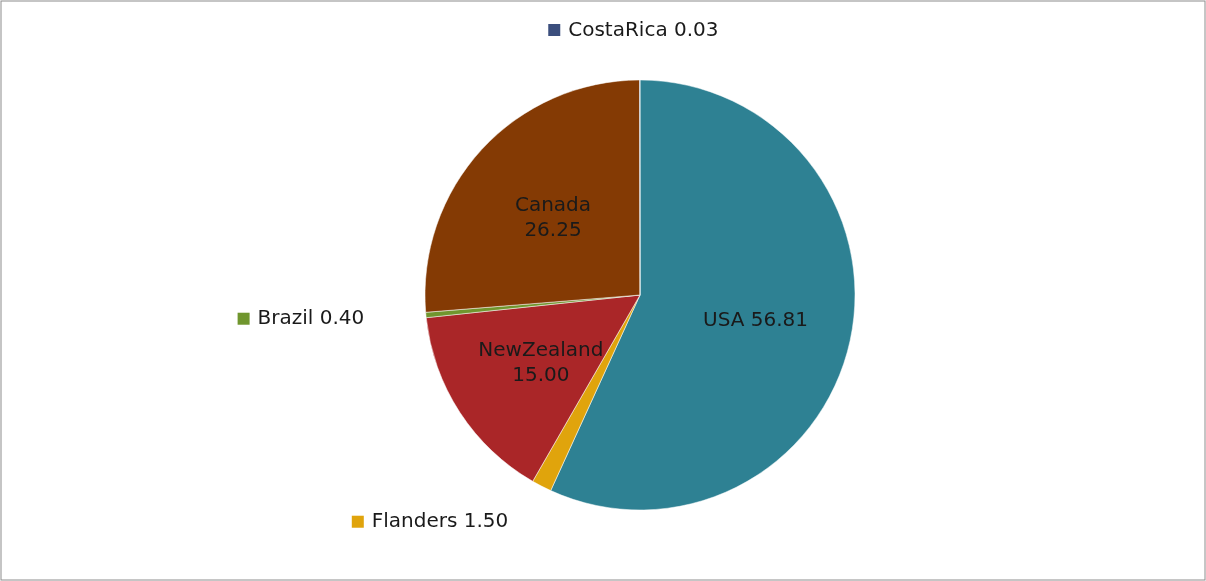 The height and width of the screenshot is (581, 1206). Describe the element at coordinates (311, 317) in the screenshot. I see `legend-label: Brazil 0.40` at that location.